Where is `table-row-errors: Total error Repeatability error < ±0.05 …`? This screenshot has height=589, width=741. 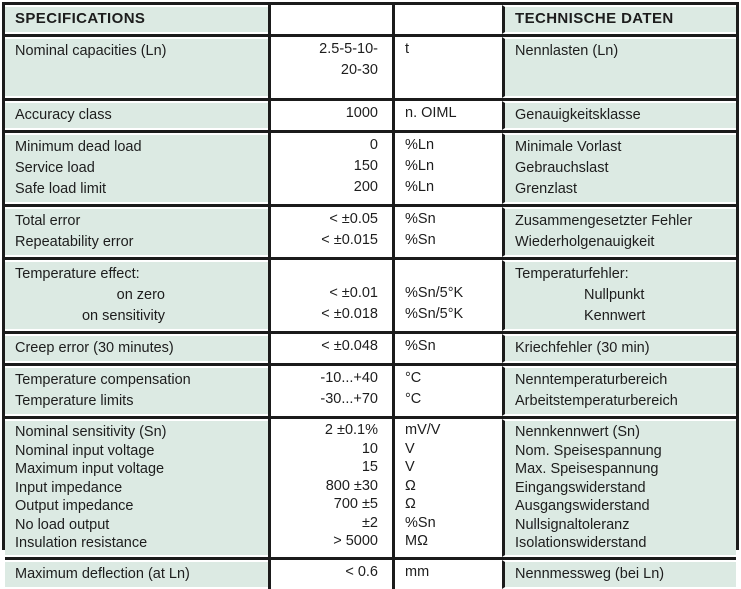 table-row-errors: Total error Repeatability error < ±0.05 … is located at coordinates (370, 230).